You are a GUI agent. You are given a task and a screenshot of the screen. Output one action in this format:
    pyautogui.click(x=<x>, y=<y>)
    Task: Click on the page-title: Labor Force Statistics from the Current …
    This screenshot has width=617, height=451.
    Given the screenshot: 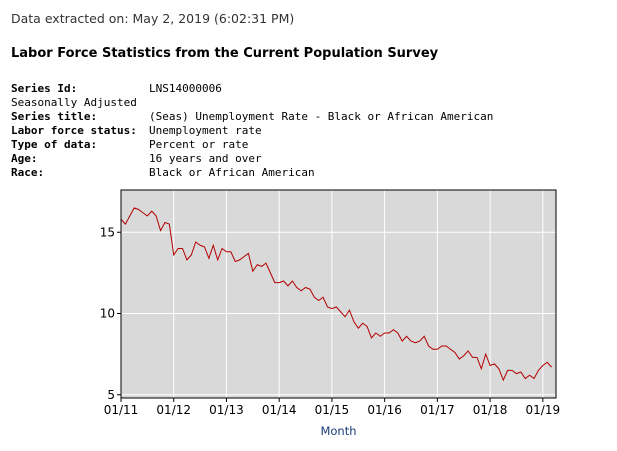 What is the action you would take?
    pyautogui.click(x=225, y=53)
    